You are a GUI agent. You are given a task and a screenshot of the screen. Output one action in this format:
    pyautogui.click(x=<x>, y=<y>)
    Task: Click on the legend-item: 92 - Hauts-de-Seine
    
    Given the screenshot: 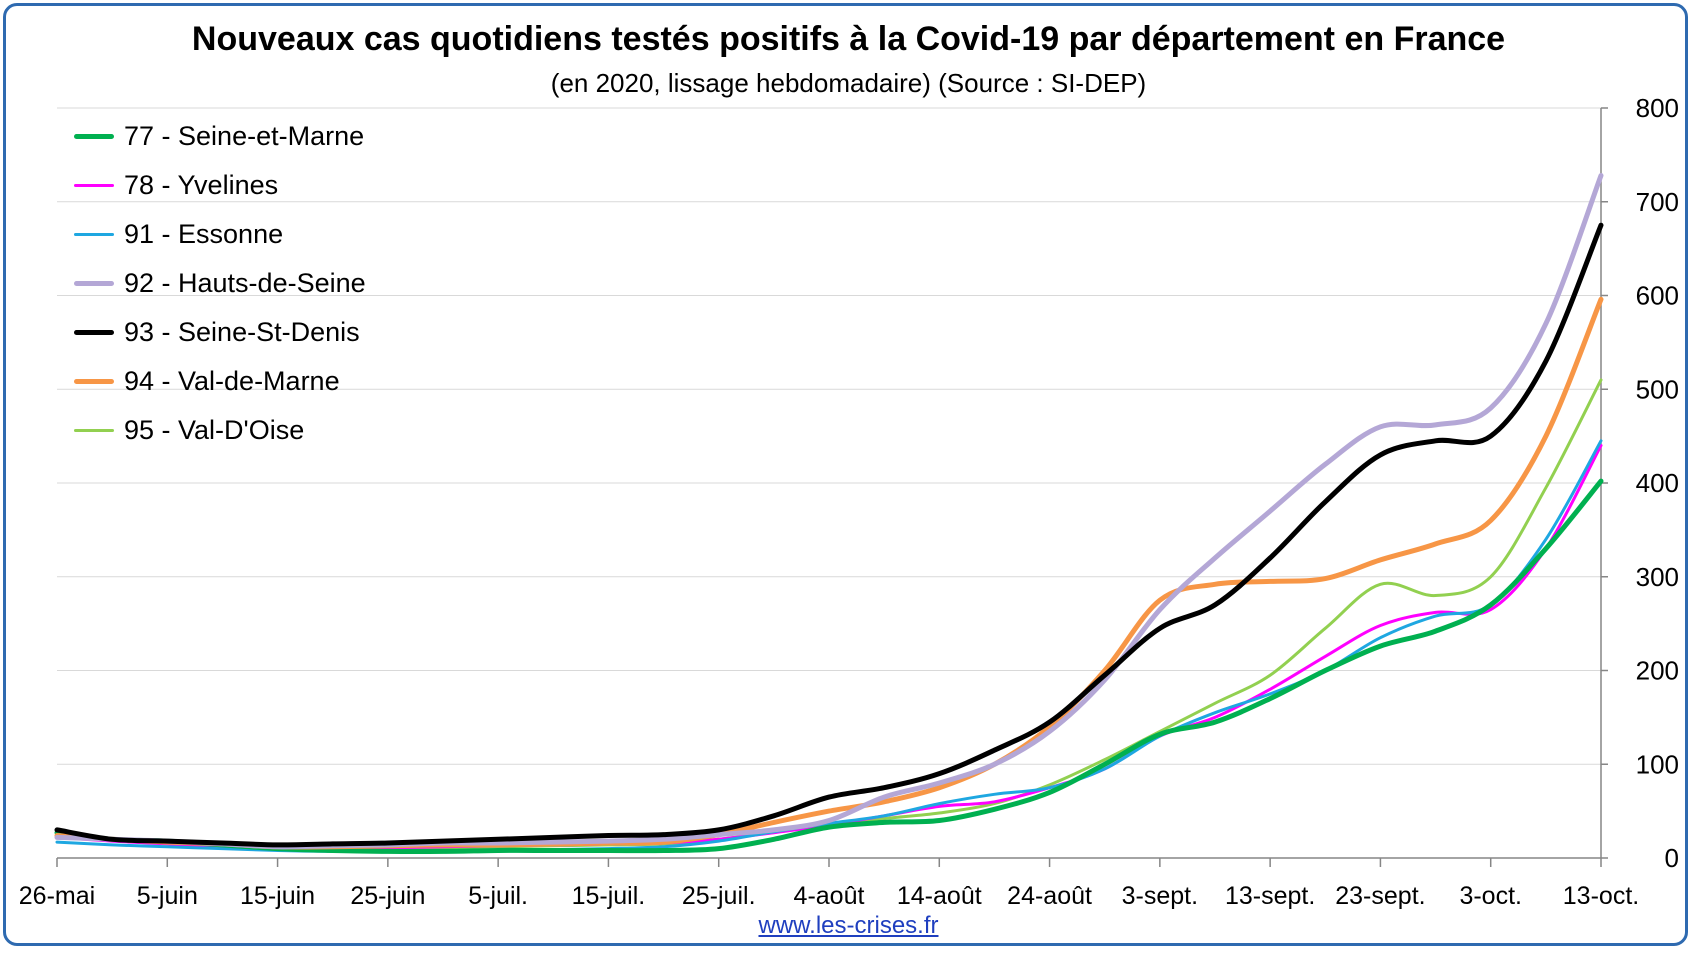 What is the action you would take?
    pyautogui.click(x=220, y=283)
    